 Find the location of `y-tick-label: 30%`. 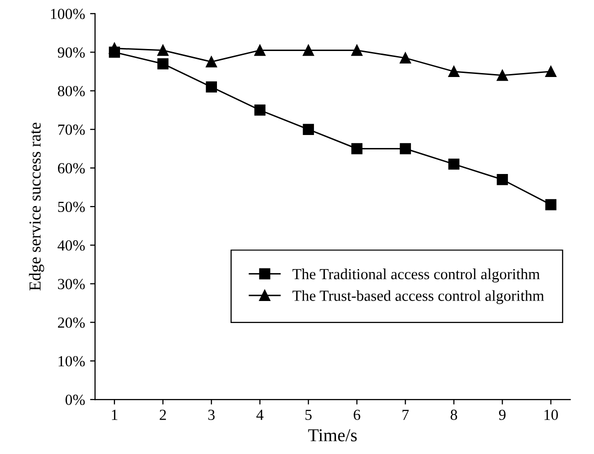

y-tick-label: 30% is located at coordinates (71, 284).